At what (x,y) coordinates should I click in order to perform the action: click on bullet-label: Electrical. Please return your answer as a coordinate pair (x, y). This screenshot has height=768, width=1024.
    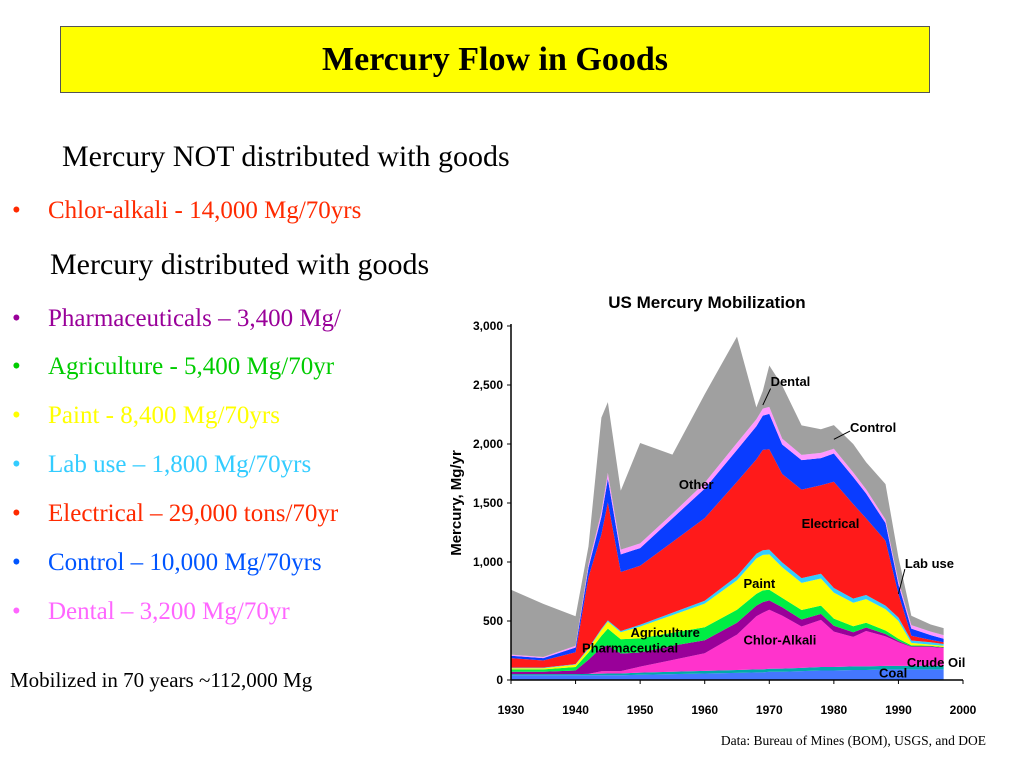
    Looking at the image, I should click on (96, 513).